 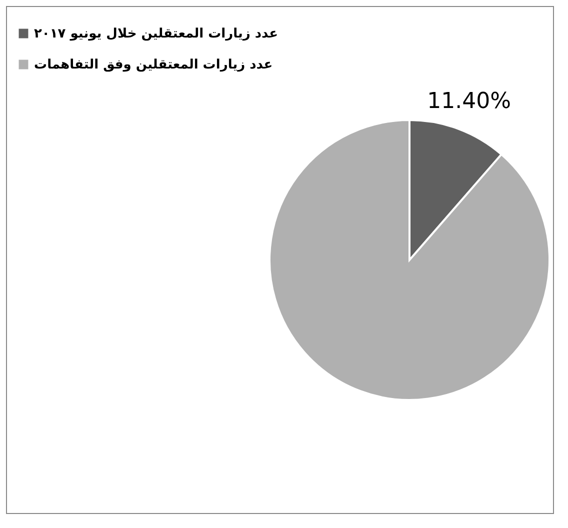 I want to click on legend-label: عدد زيارات المعتقلين وفق التفاهمات, so click(x=153, y=65).